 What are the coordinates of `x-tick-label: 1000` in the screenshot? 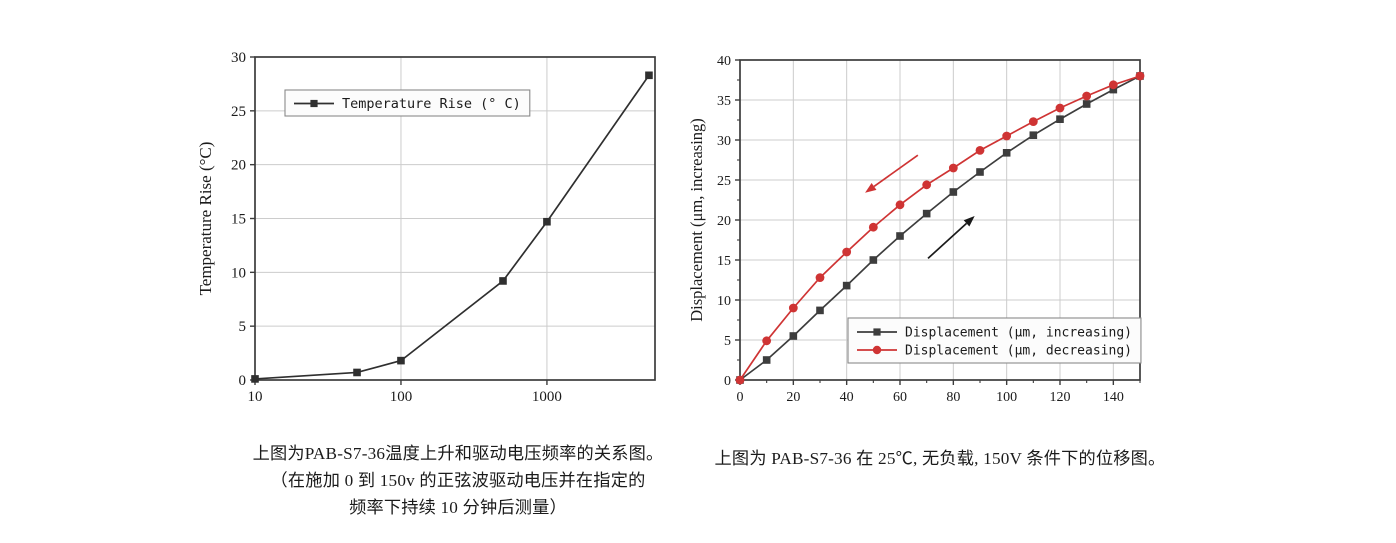 It's located at (547, 397).